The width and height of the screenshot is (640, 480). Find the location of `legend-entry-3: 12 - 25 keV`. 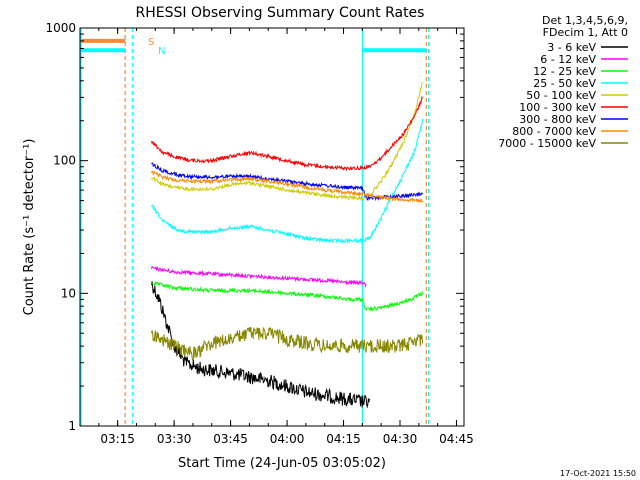

legend-entry-3: 12 - 25 keV is located at coordinates (564, 71).